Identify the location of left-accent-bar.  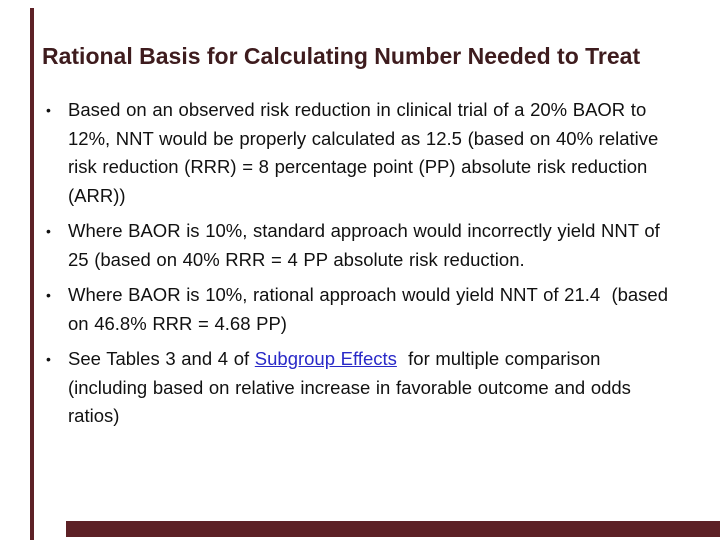
(32, 274).